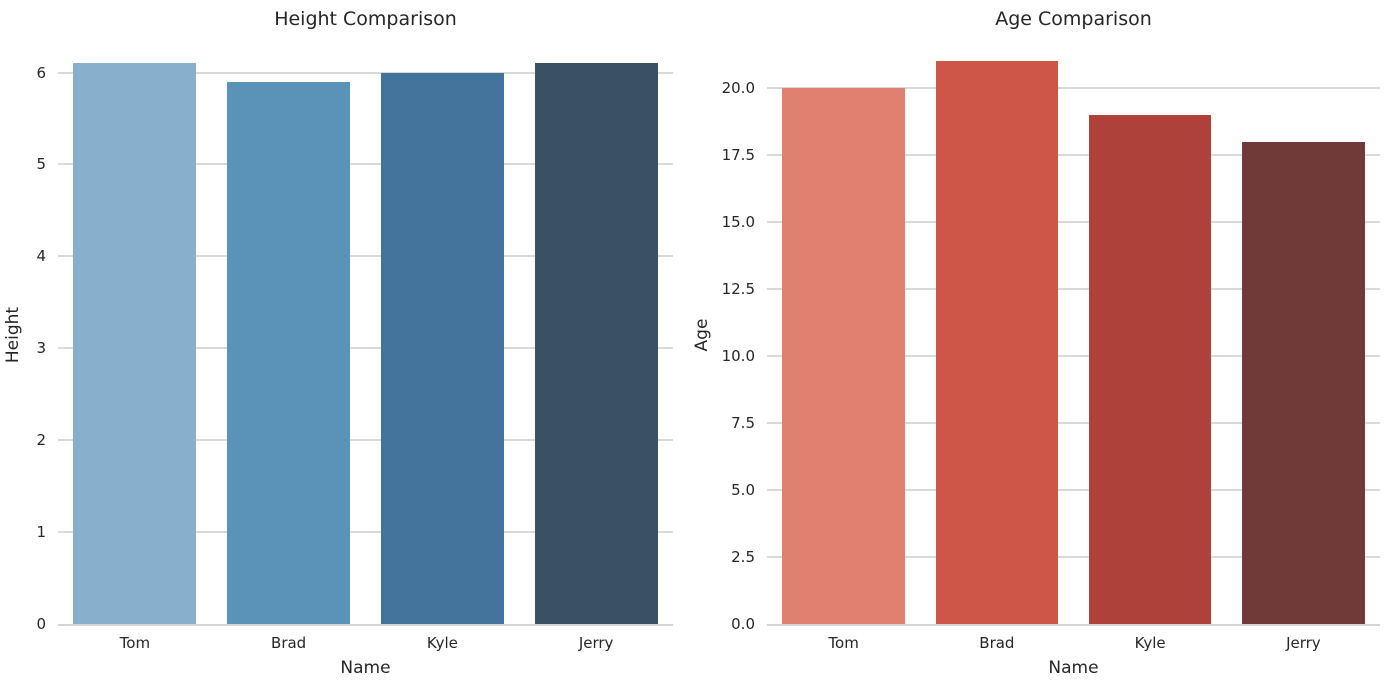 The width and height of the screenshot is (1389, 690). I want to click on y-tick-label: 10.0, so click(738, 355).